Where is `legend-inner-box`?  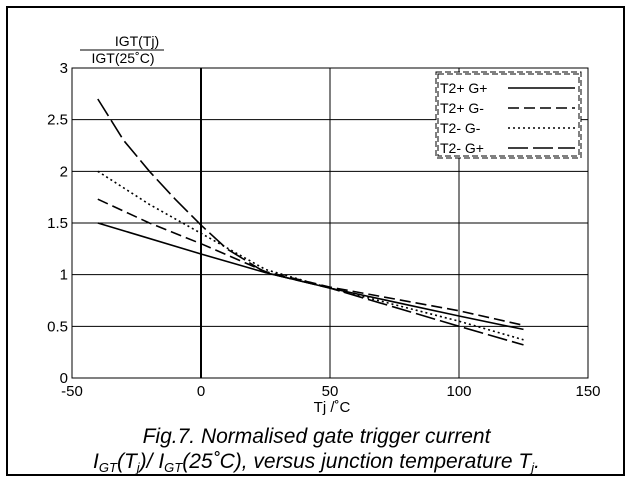 legend-inner-box is located at coordinates (508, 115).